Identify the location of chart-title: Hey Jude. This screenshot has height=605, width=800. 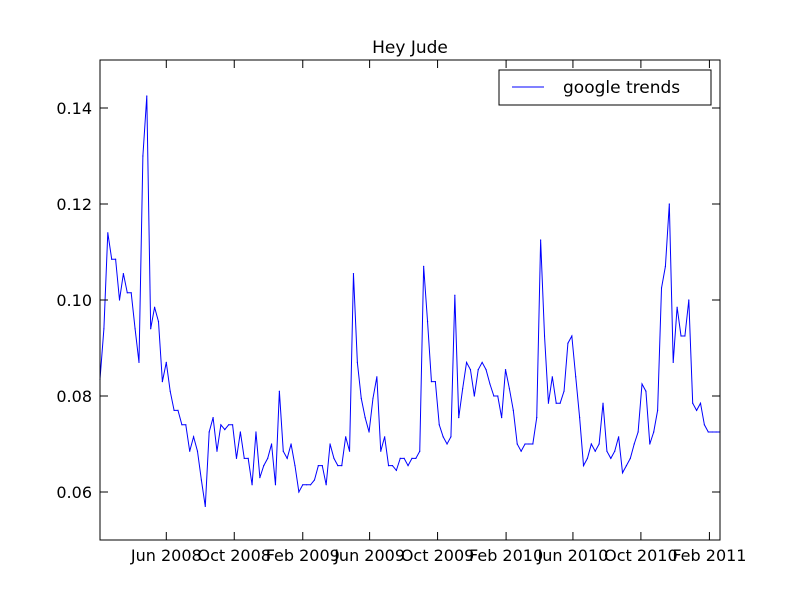
(410, 48).